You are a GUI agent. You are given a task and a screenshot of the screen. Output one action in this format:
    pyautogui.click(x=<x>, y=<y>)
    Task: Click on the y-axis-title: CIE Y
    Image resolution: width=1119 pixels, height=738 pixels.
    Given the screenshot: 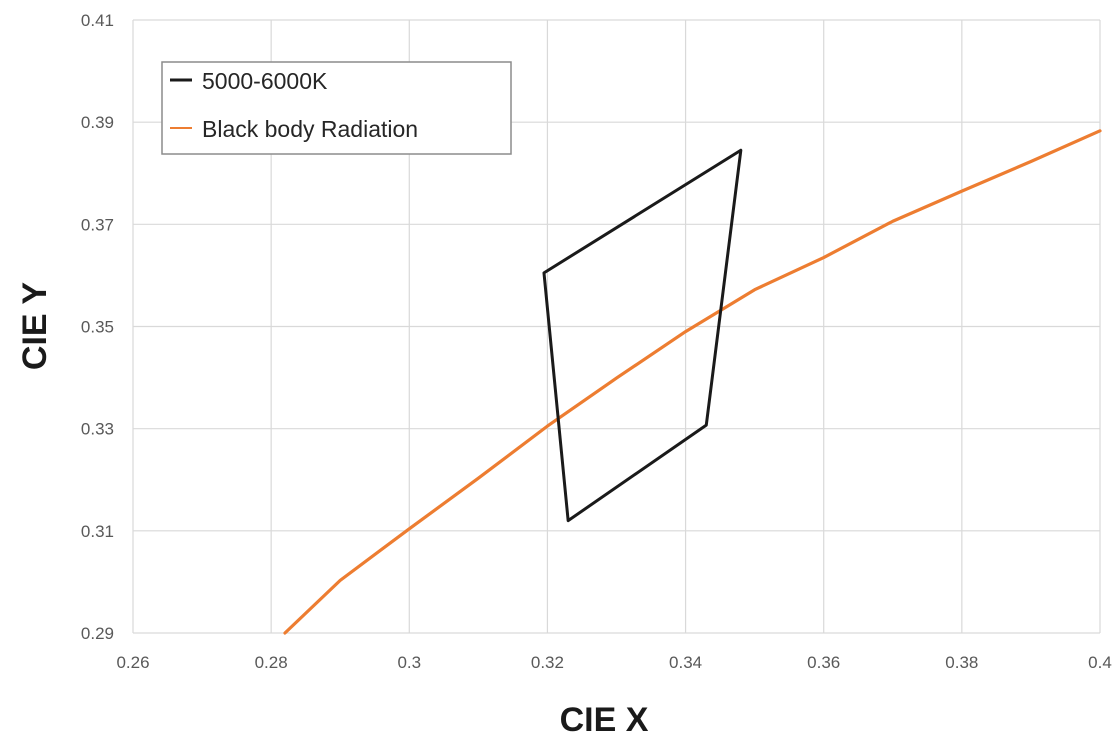 What is the action you would take?
    pyautogui.click(x=35, y=326)
    